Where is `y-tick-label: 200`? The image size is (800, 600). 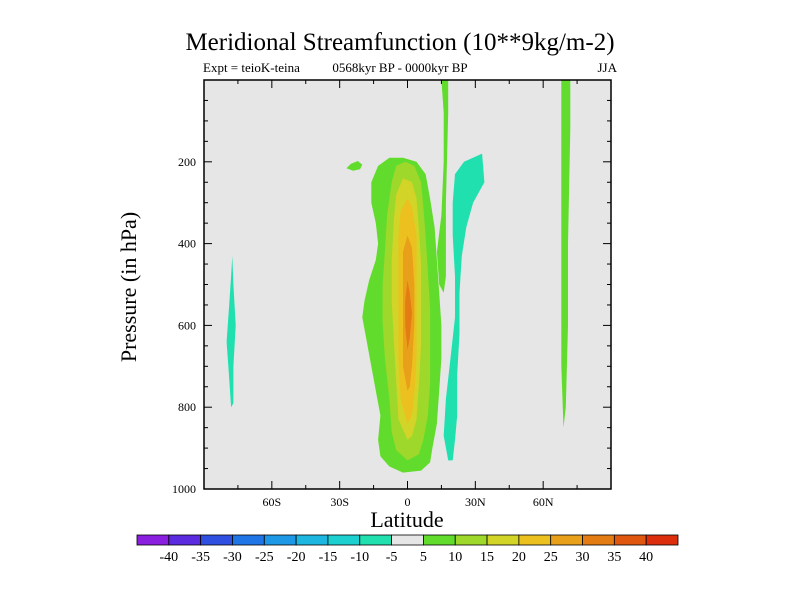 y-tick-label: 200 is located at coordinates (187, 162).